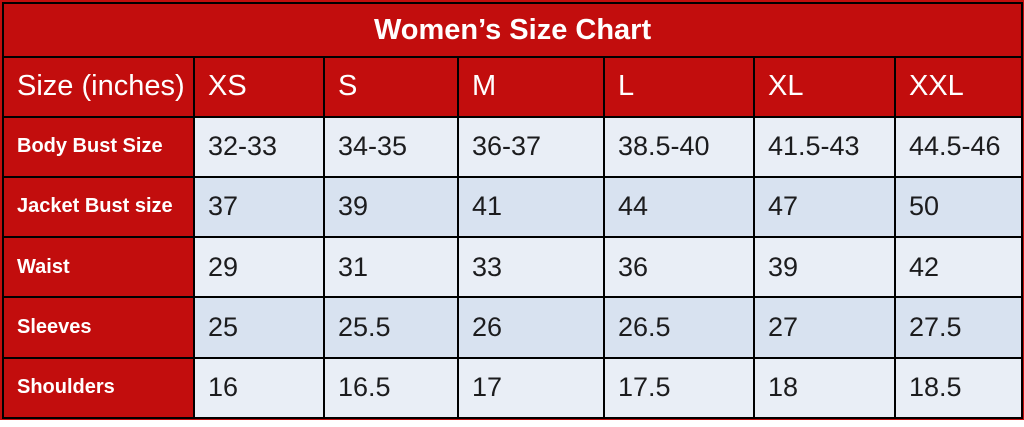  What do you see at coordinates (824, 87) in the screenshot?
I see `header-cell-xl: XL` at bounding box center [824, 87].